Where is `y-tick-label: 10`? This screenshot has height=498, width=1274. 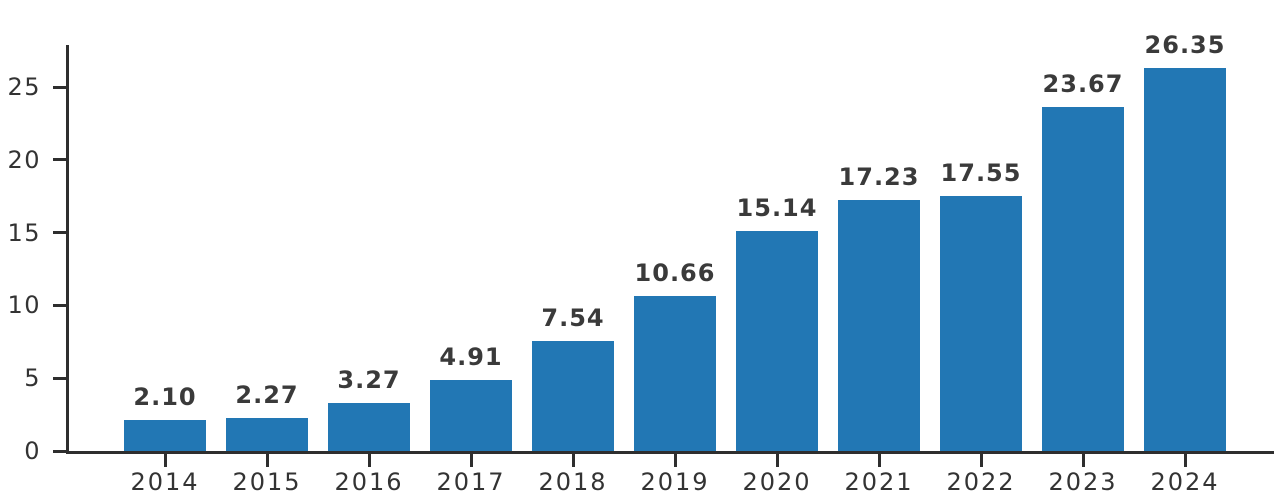 y-tick-label: 10 is located at coordinates (24, 305).